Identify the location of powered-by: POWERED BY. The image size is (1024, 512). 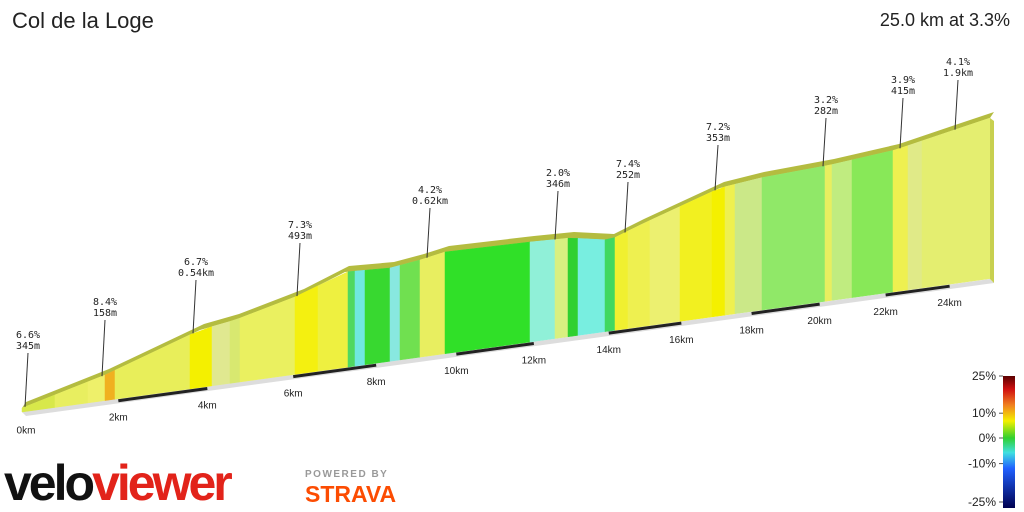
(346, 474).